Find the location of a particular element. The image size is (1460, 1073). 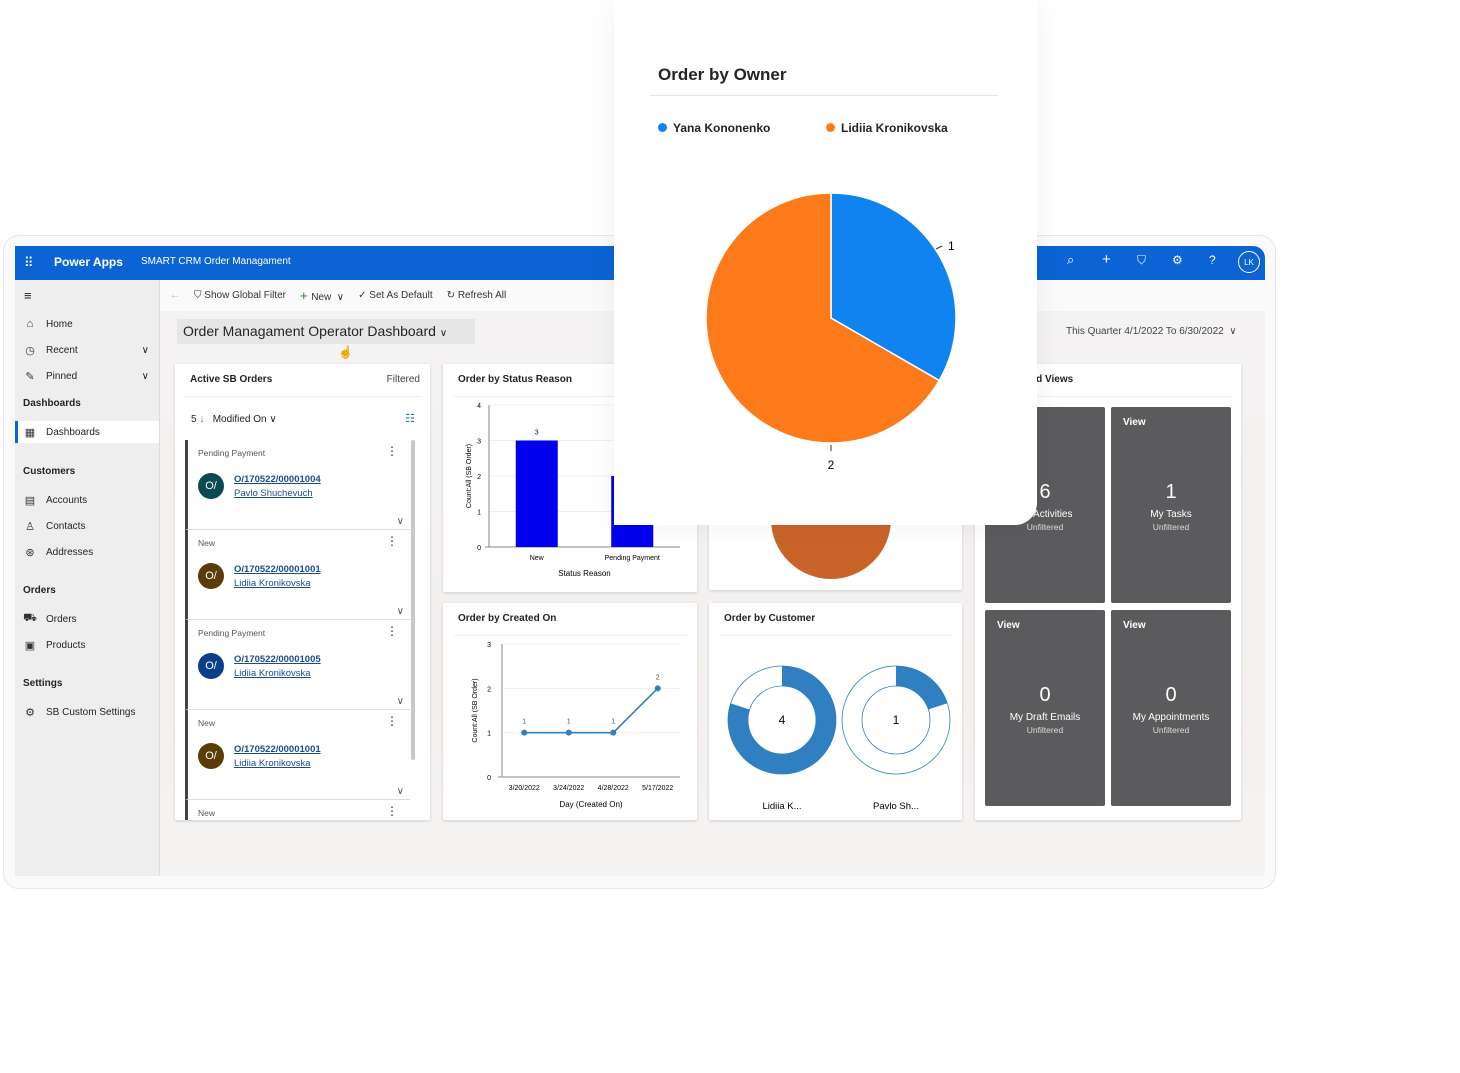

data-label: 1 is located at coordinates (569, 722).